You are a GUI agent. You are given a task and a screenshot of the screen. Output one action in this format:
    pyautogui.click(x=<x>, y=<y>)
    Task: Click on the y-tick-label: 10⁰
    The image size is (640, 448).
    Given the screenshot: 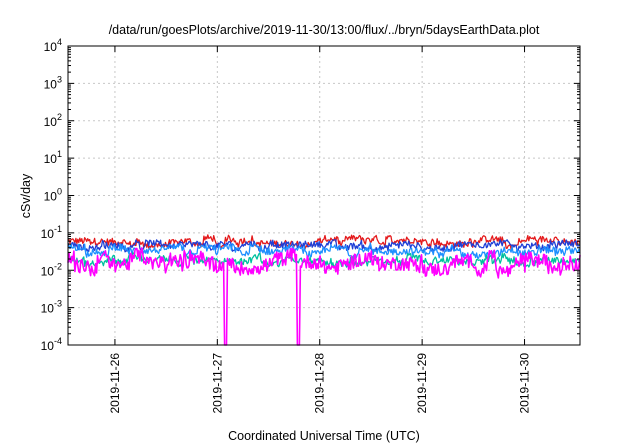 What is the action you would take?
    pyautogui.click(x=53, y=195)
    